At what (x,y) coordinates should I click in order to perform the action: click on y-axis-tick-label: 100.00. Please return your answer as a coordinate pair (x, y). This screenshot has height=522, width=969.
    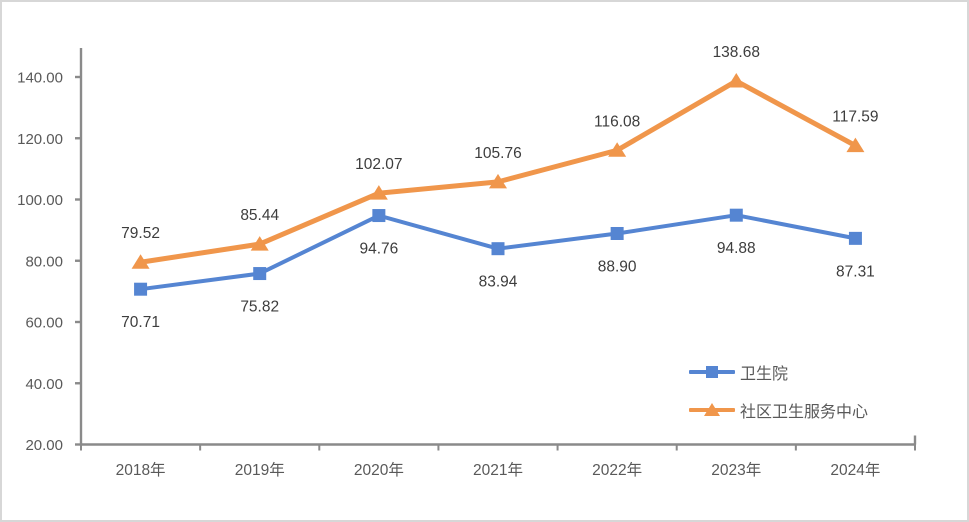
    Looking at the image, I should click on (40, 200).